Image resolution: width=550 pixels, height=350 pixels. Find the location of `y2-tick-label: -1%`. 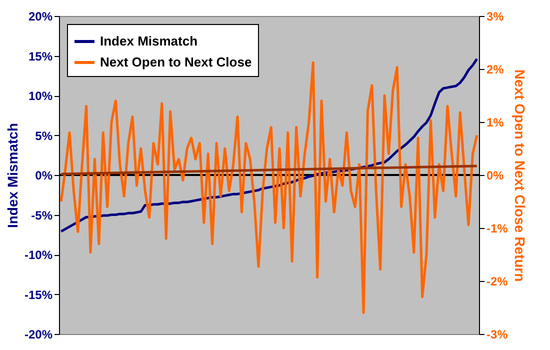

y2-tick-label: -1% is located at coordinates (497, 229).